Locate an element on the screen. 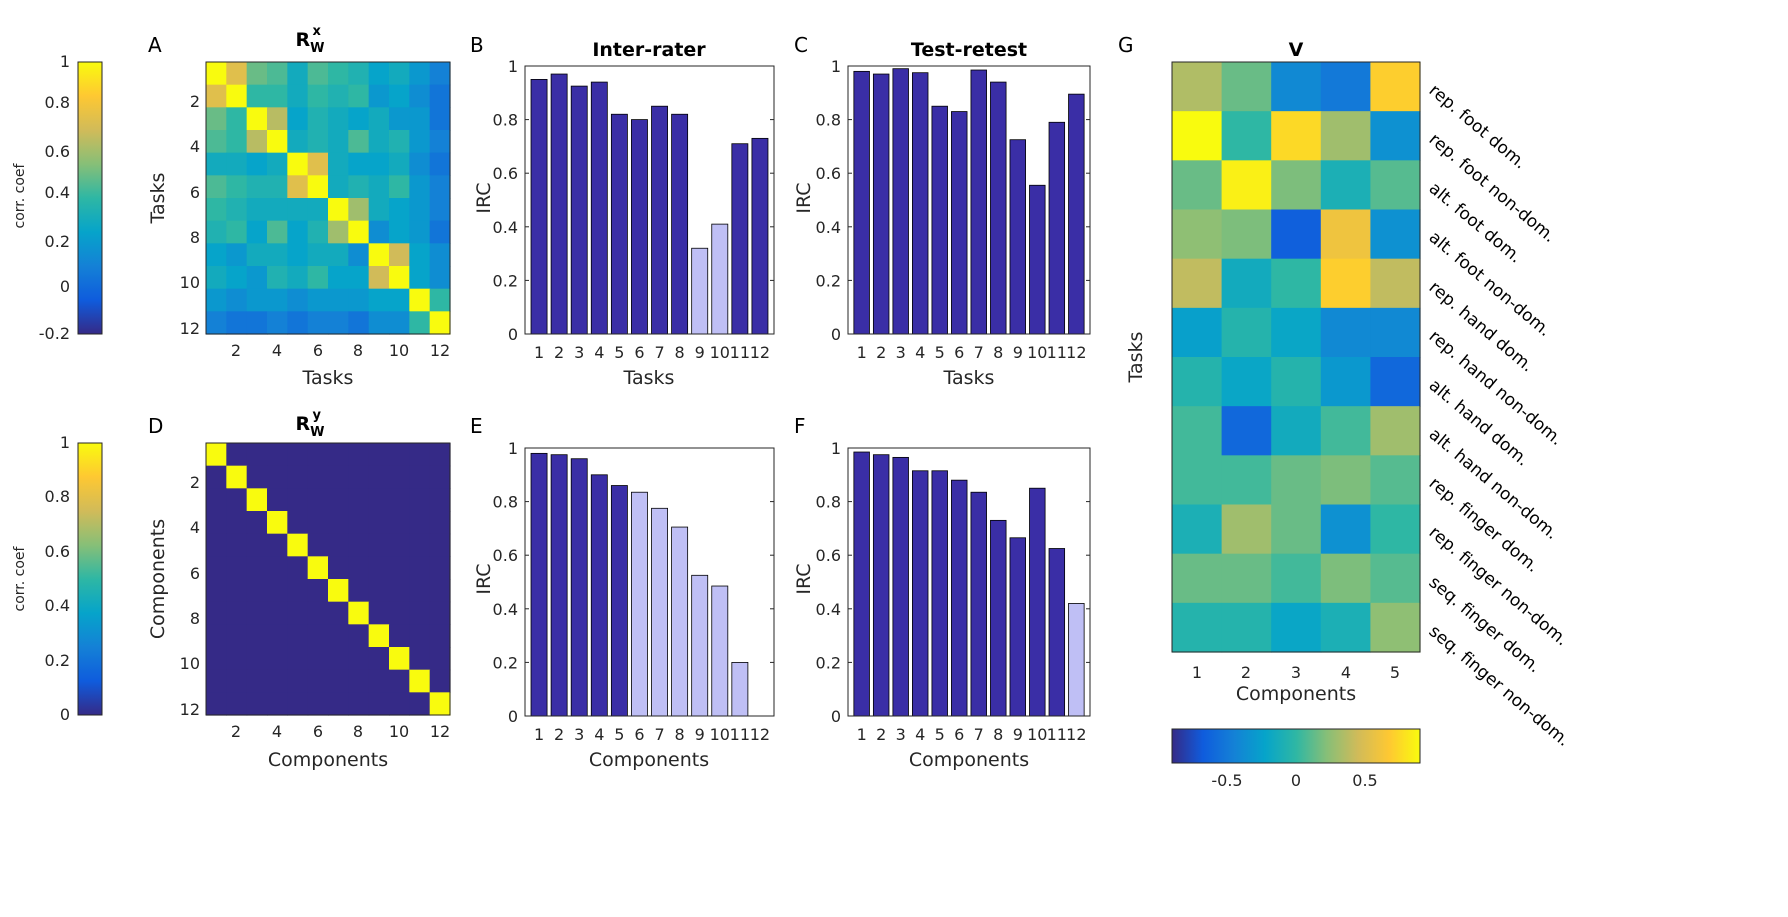  panel-c-ytick: 0 is located at coordinates (836, 334).